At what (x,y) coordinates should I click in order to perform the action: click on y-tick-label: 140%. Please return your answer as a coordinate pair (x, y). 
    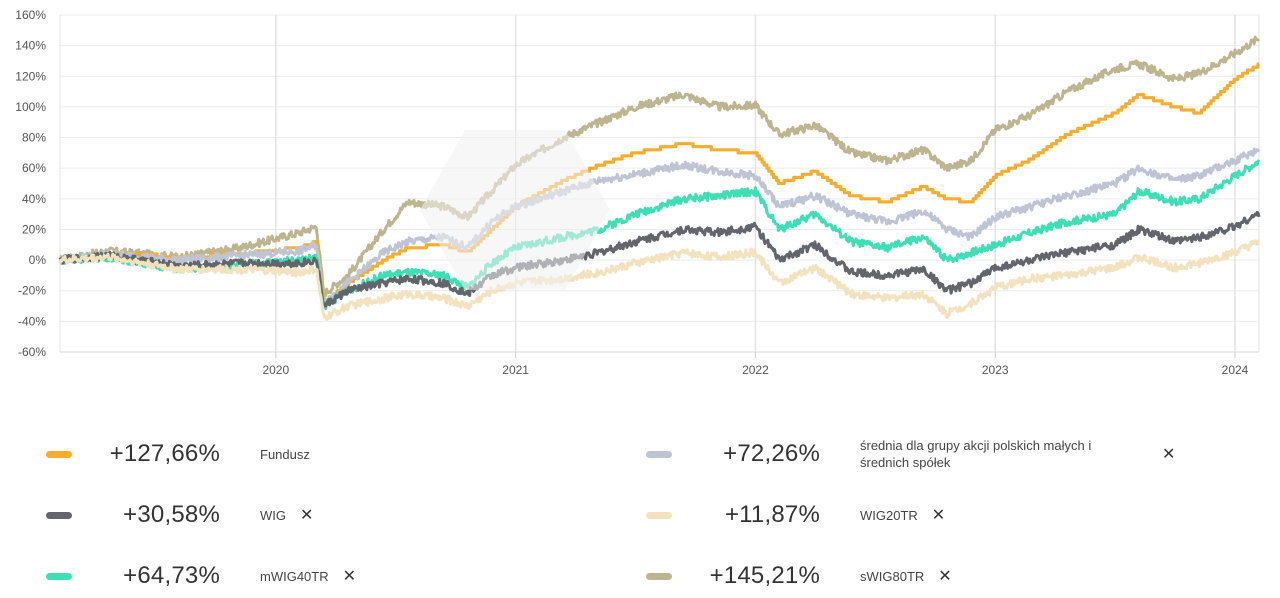
    Looking at the image, I should click on (30, 46).